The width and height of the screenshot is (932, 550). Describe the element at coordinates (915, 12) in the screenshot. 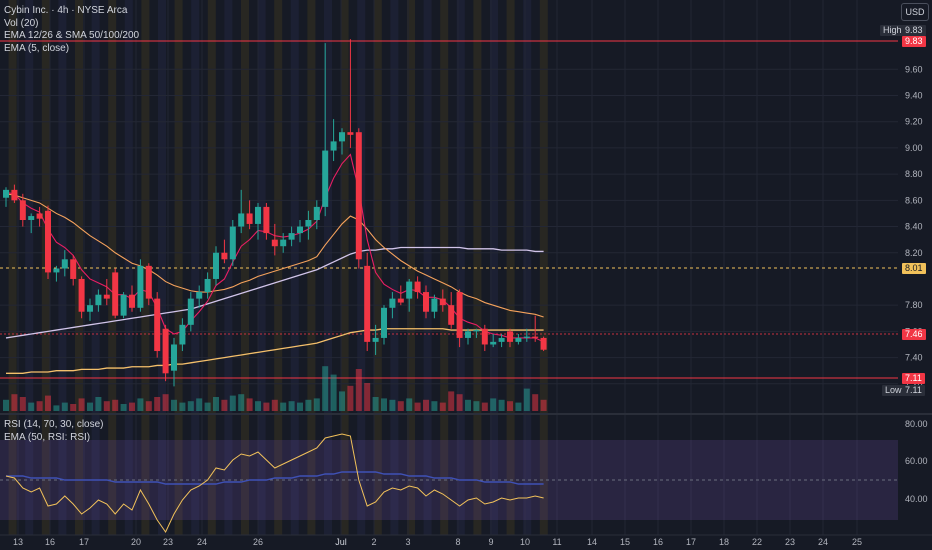

I see `currency-button: USD` at that location.